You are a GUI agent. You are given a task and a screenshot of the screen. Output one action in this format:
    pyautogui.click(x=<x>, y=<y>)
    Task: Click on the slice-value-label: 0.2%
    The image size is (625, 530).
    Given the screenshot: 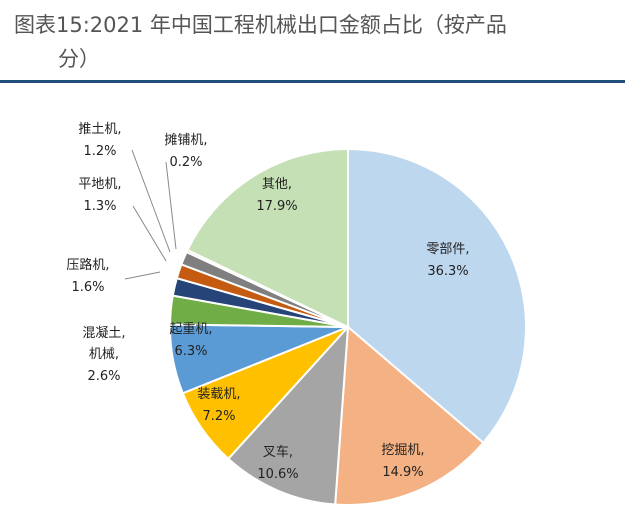 What is the action you would take?
    pyautogui.click(x=185, y=162)
    